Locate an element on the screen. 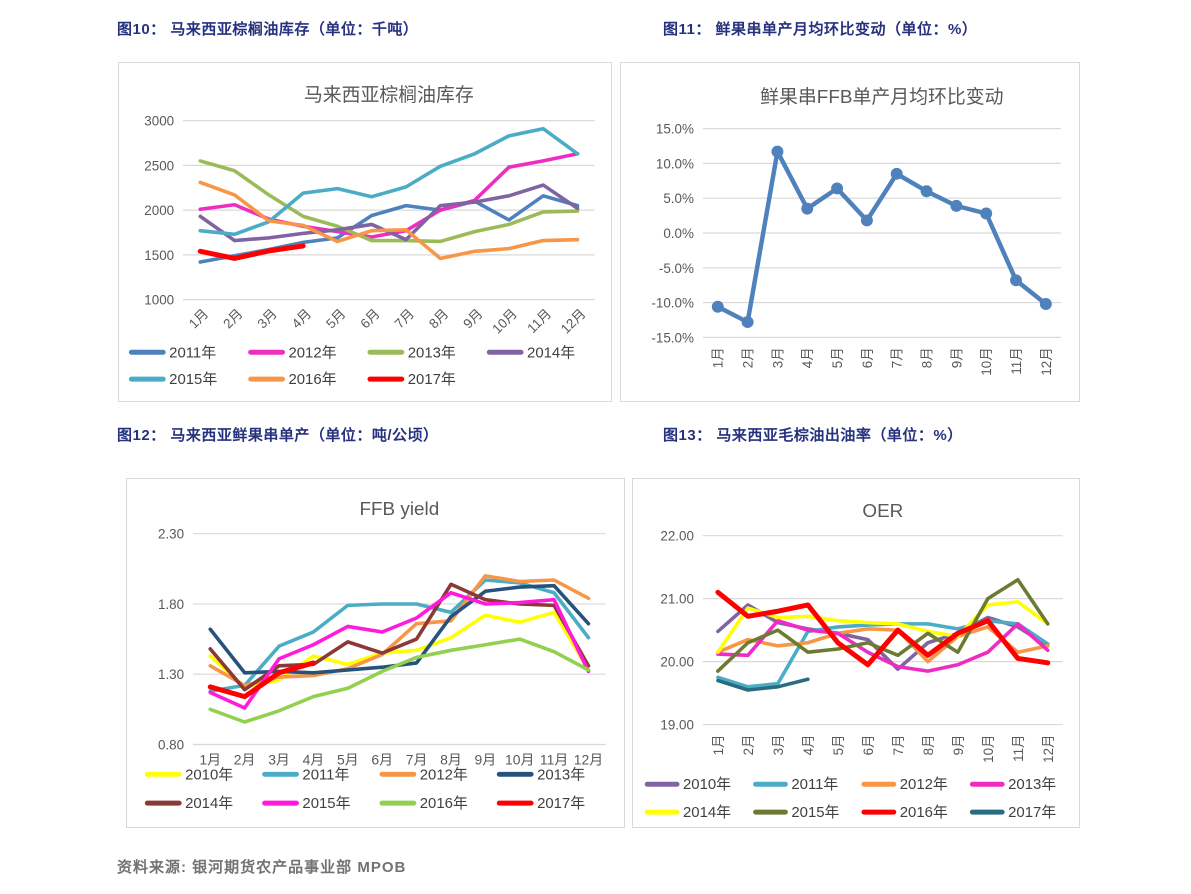  y-tick-label: 2.30 is located at coordinates (171, 534).